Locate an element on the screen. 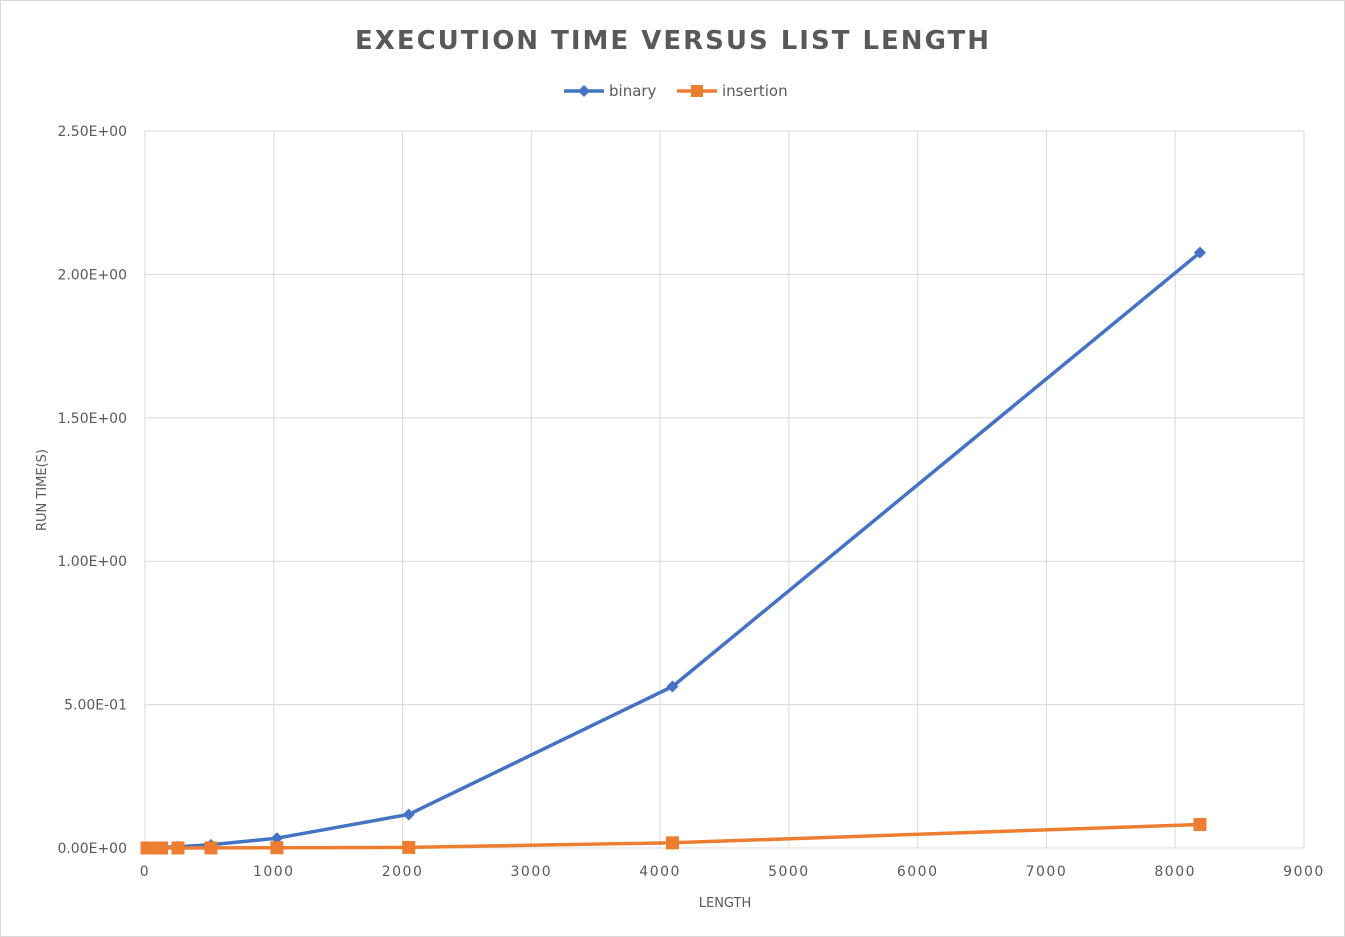 This screenshot has height=937, width=1345. x-tick-label: 5000 is located at coordinates (789, 872).